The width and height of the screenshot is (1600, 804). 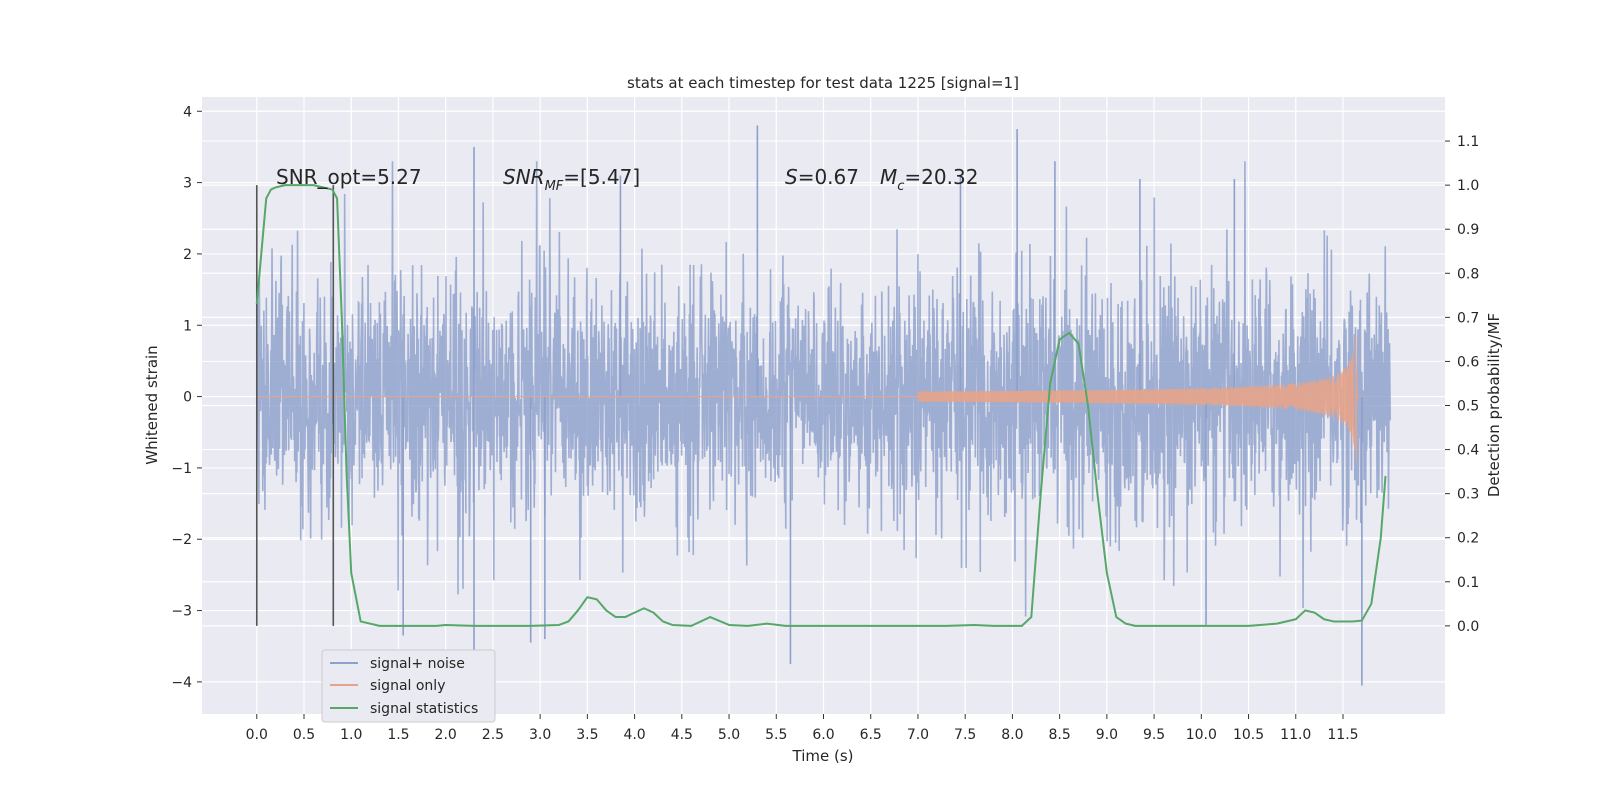 I want to click on annotation-snr-mf: SNRMF=[5.47], so click(x=571, y=179).